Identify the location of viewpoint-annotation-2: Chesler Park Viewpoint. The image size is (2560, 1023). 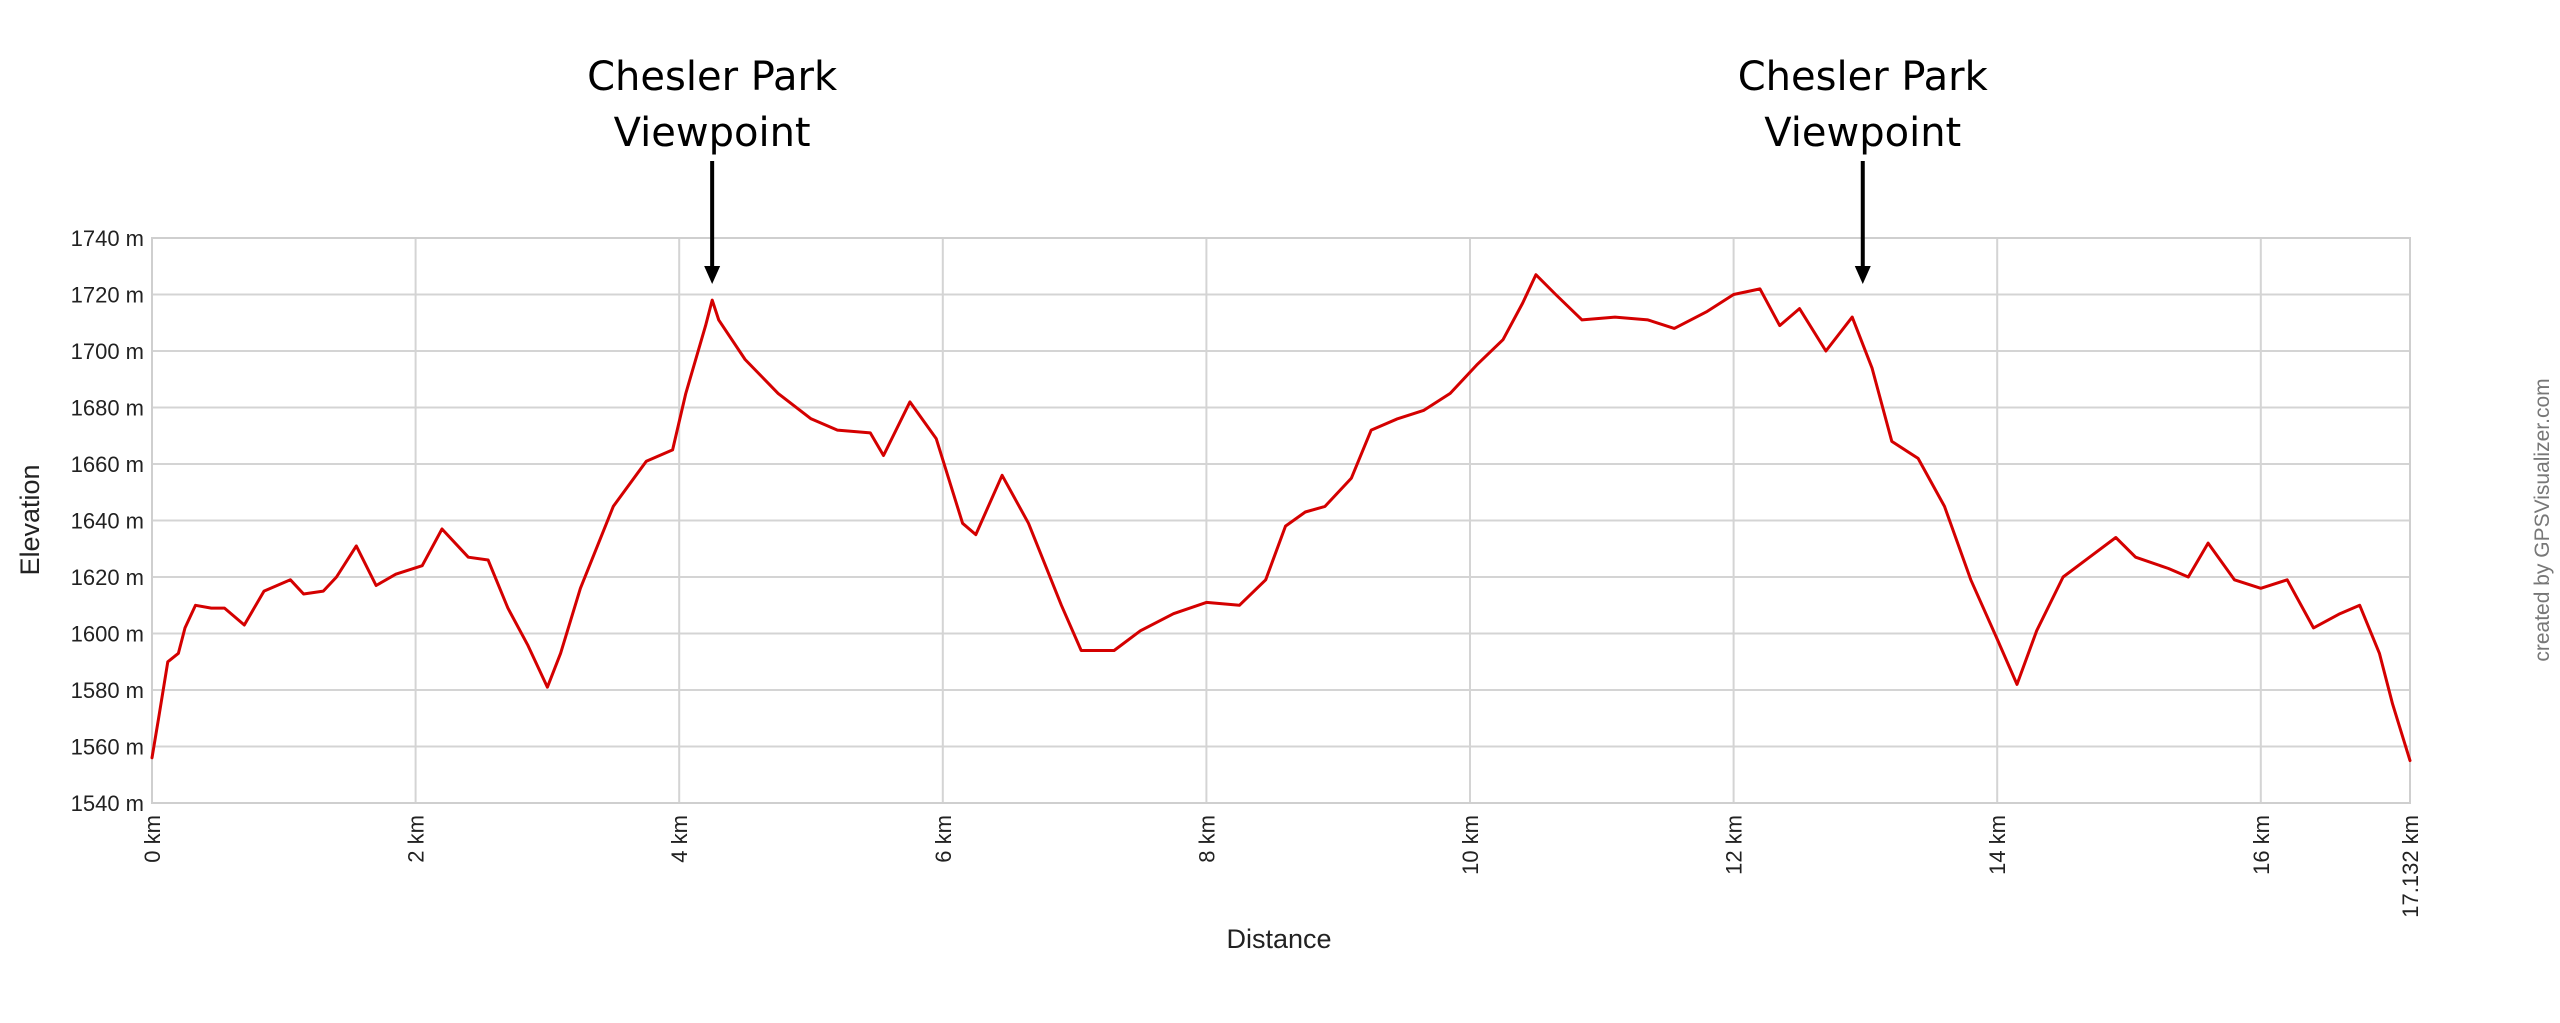
(1863, 169).